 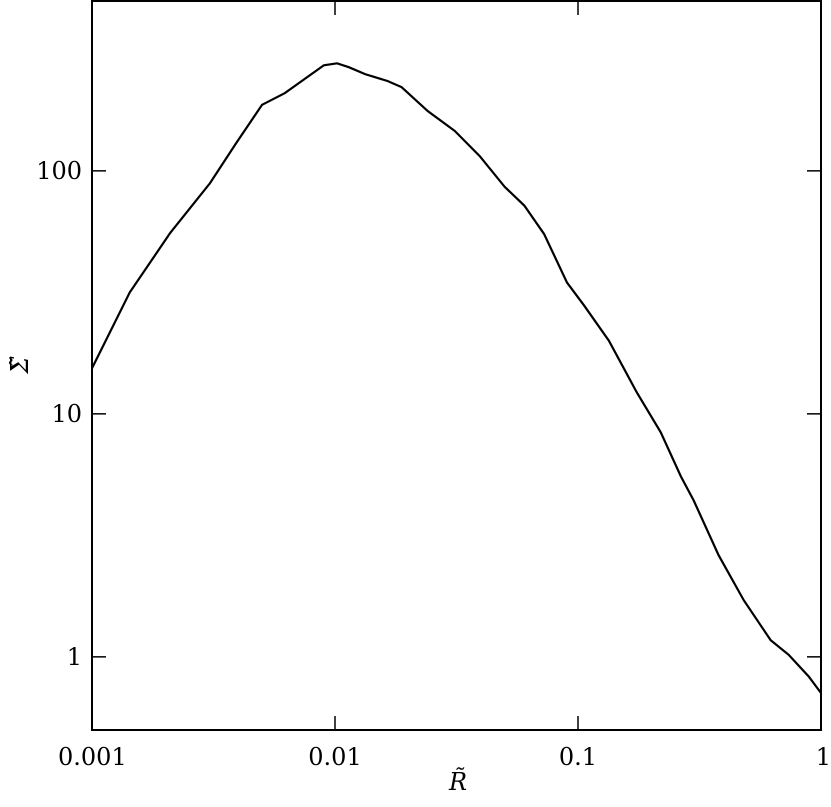 I want to click on y-tick-label: 1, so click(x=74, y=657).